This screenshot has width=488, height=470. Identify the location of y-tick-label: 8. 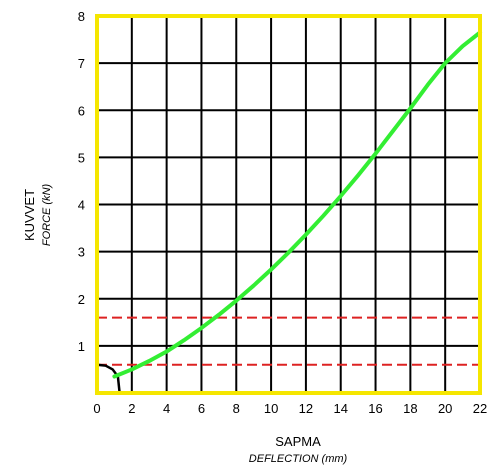
(81, 16).